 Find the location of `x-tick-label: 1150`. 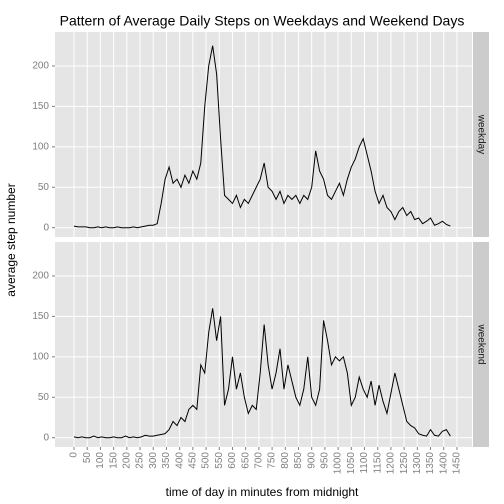

x-tick-label: 1150 is located at coordinates (377, 463).